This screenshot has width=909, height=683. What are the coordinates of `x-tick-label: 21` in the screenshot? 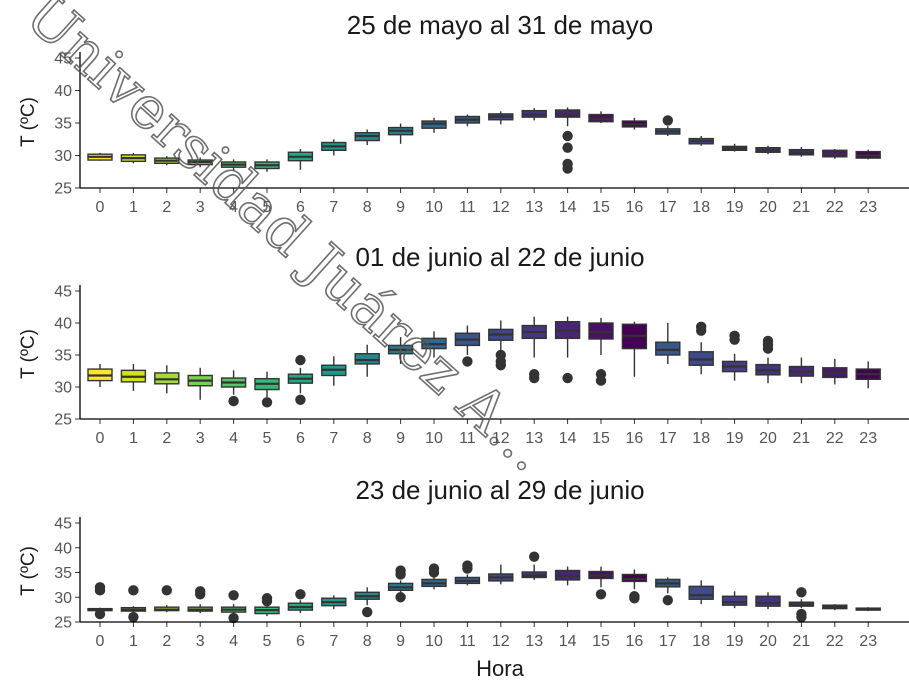 It's located at (802, 641).